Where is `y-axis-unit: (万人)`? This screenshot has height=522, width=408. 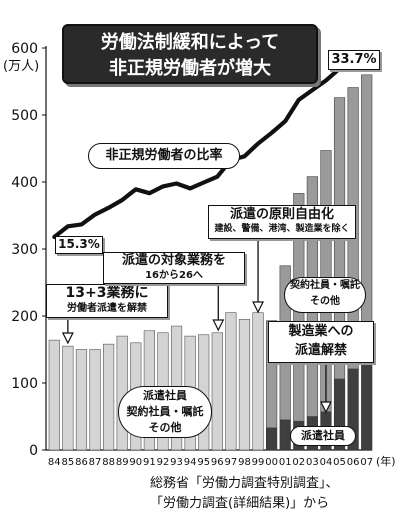
y-axis-unit: (万人) is located at coordinates (21, 66).